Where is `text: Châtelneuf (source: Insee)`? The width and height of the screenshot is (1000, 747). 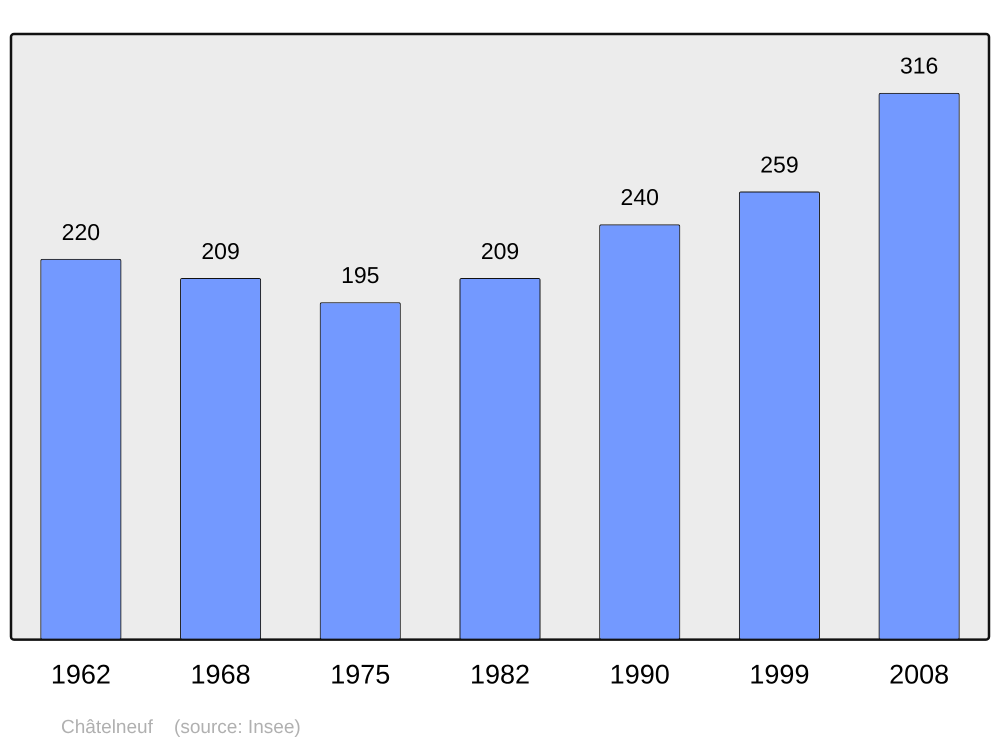 text: Châtelneuf (source: Insee) is located at coordinates (181, 728).